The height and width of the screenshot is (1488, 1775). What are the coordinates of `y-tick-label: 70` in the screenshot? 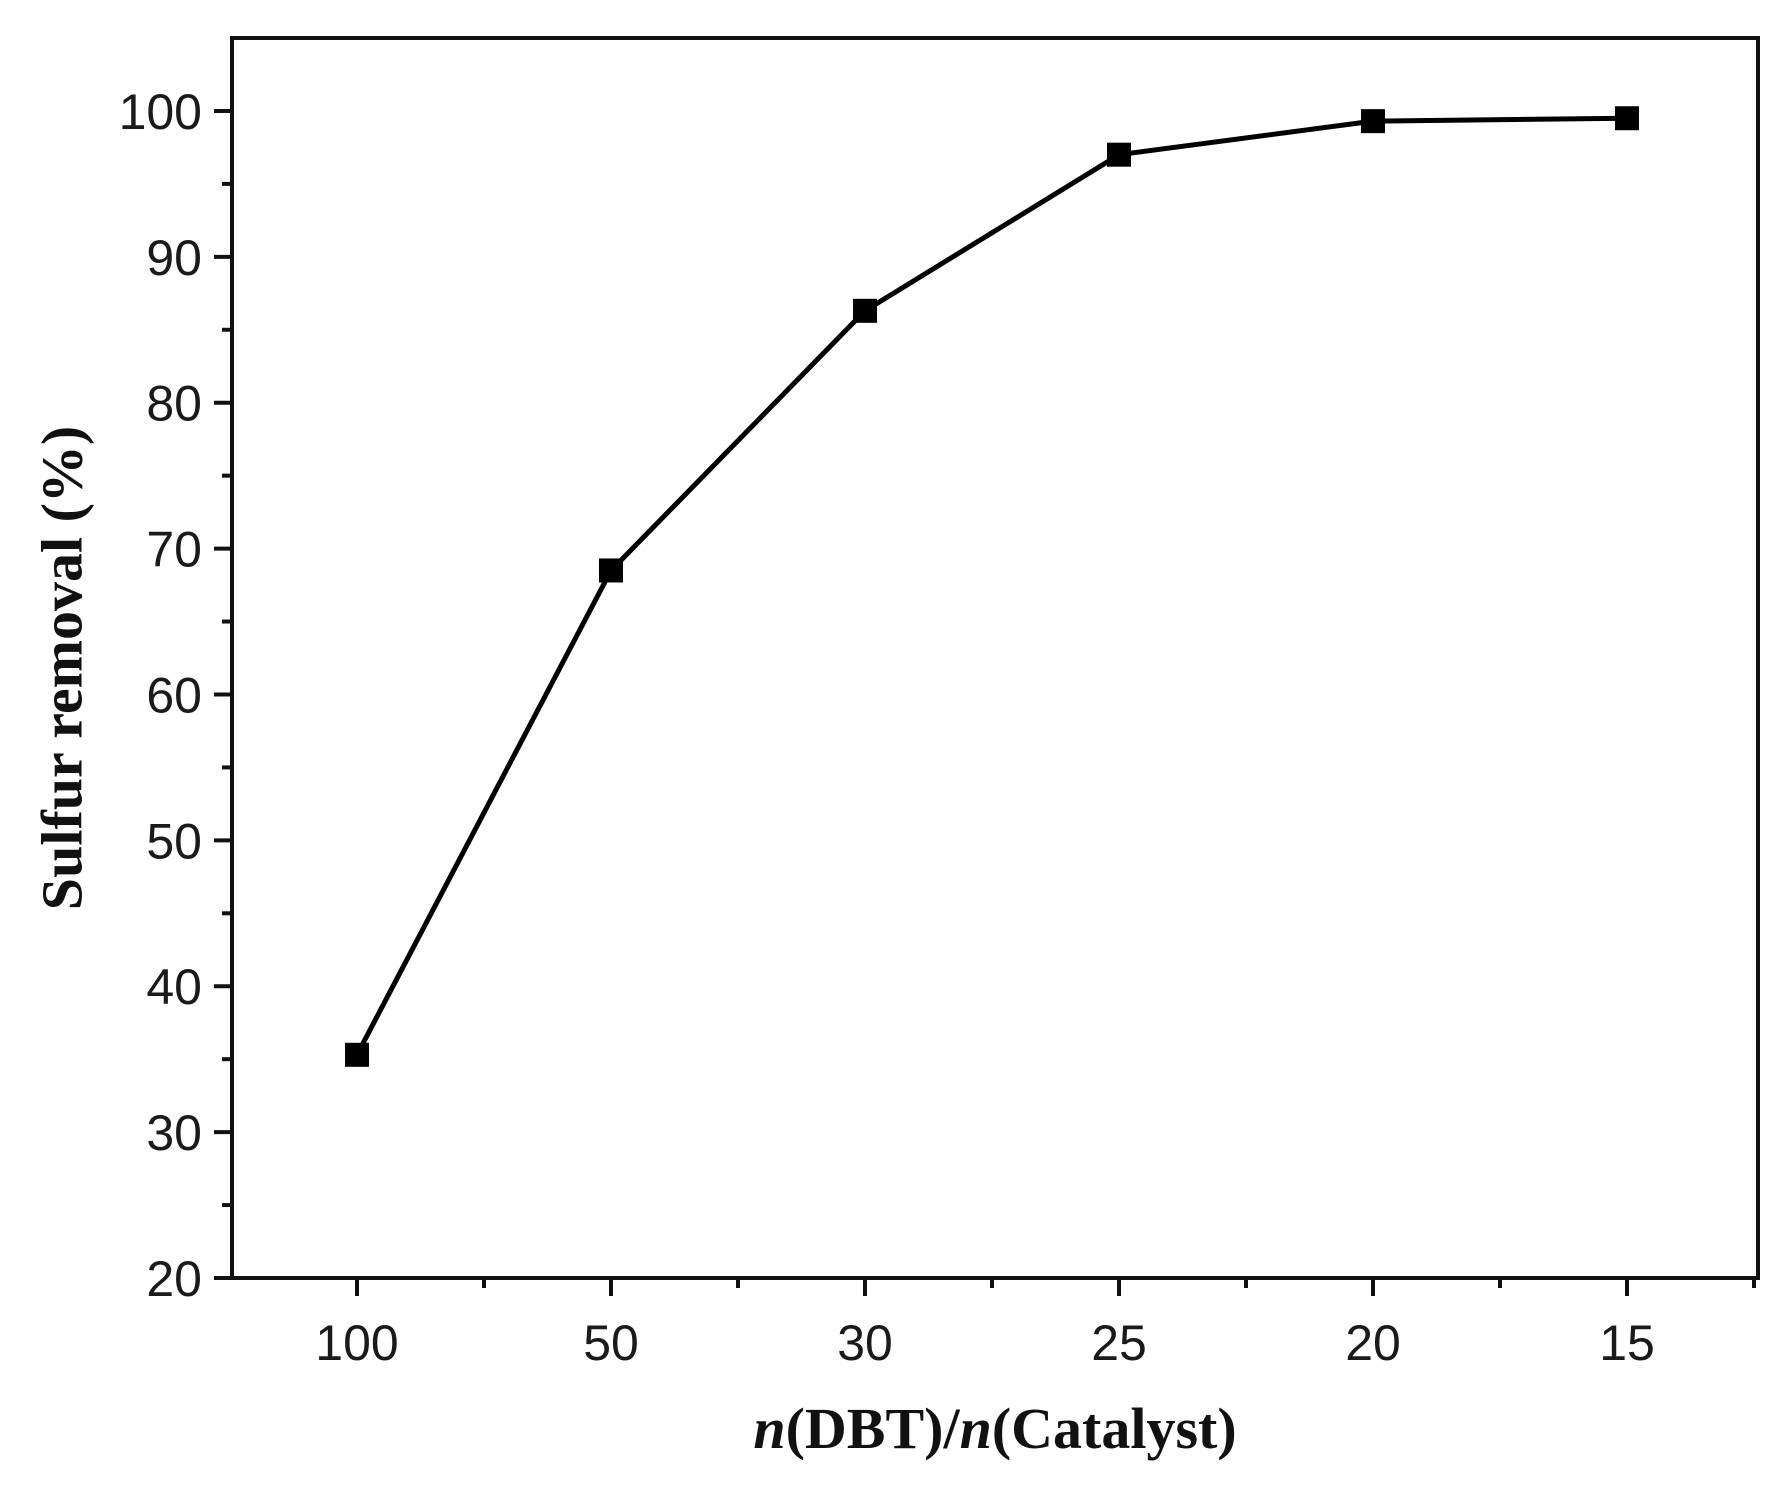 It's located at (174, 550).